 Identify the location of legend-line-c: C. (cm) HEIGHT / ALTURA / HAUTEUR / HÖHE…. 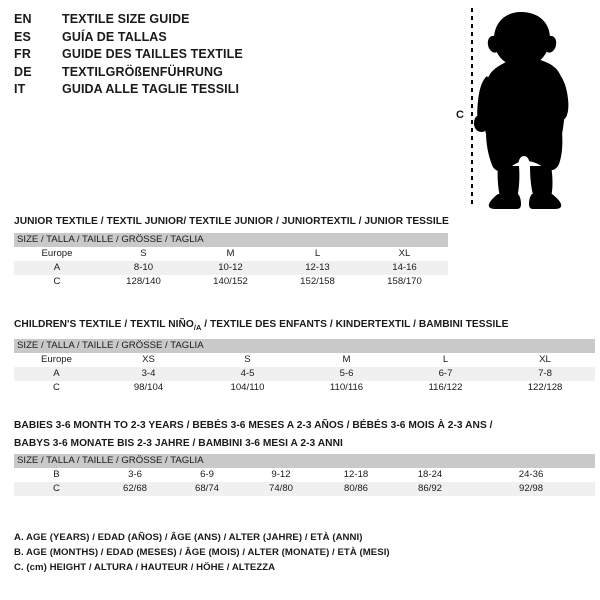
(145, 567).